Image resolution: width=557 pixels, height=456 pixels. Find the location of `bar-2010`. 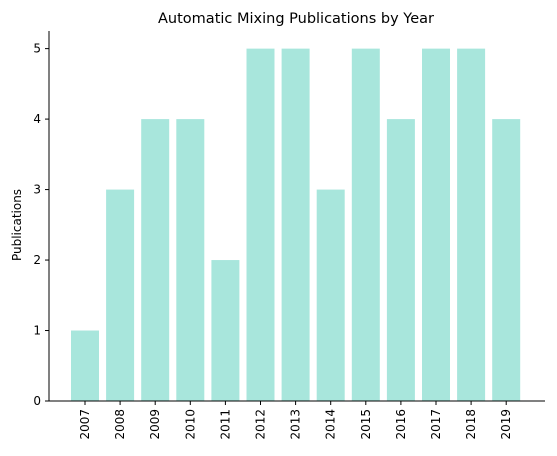

bar-2010 is located at coordinates (190, 260).